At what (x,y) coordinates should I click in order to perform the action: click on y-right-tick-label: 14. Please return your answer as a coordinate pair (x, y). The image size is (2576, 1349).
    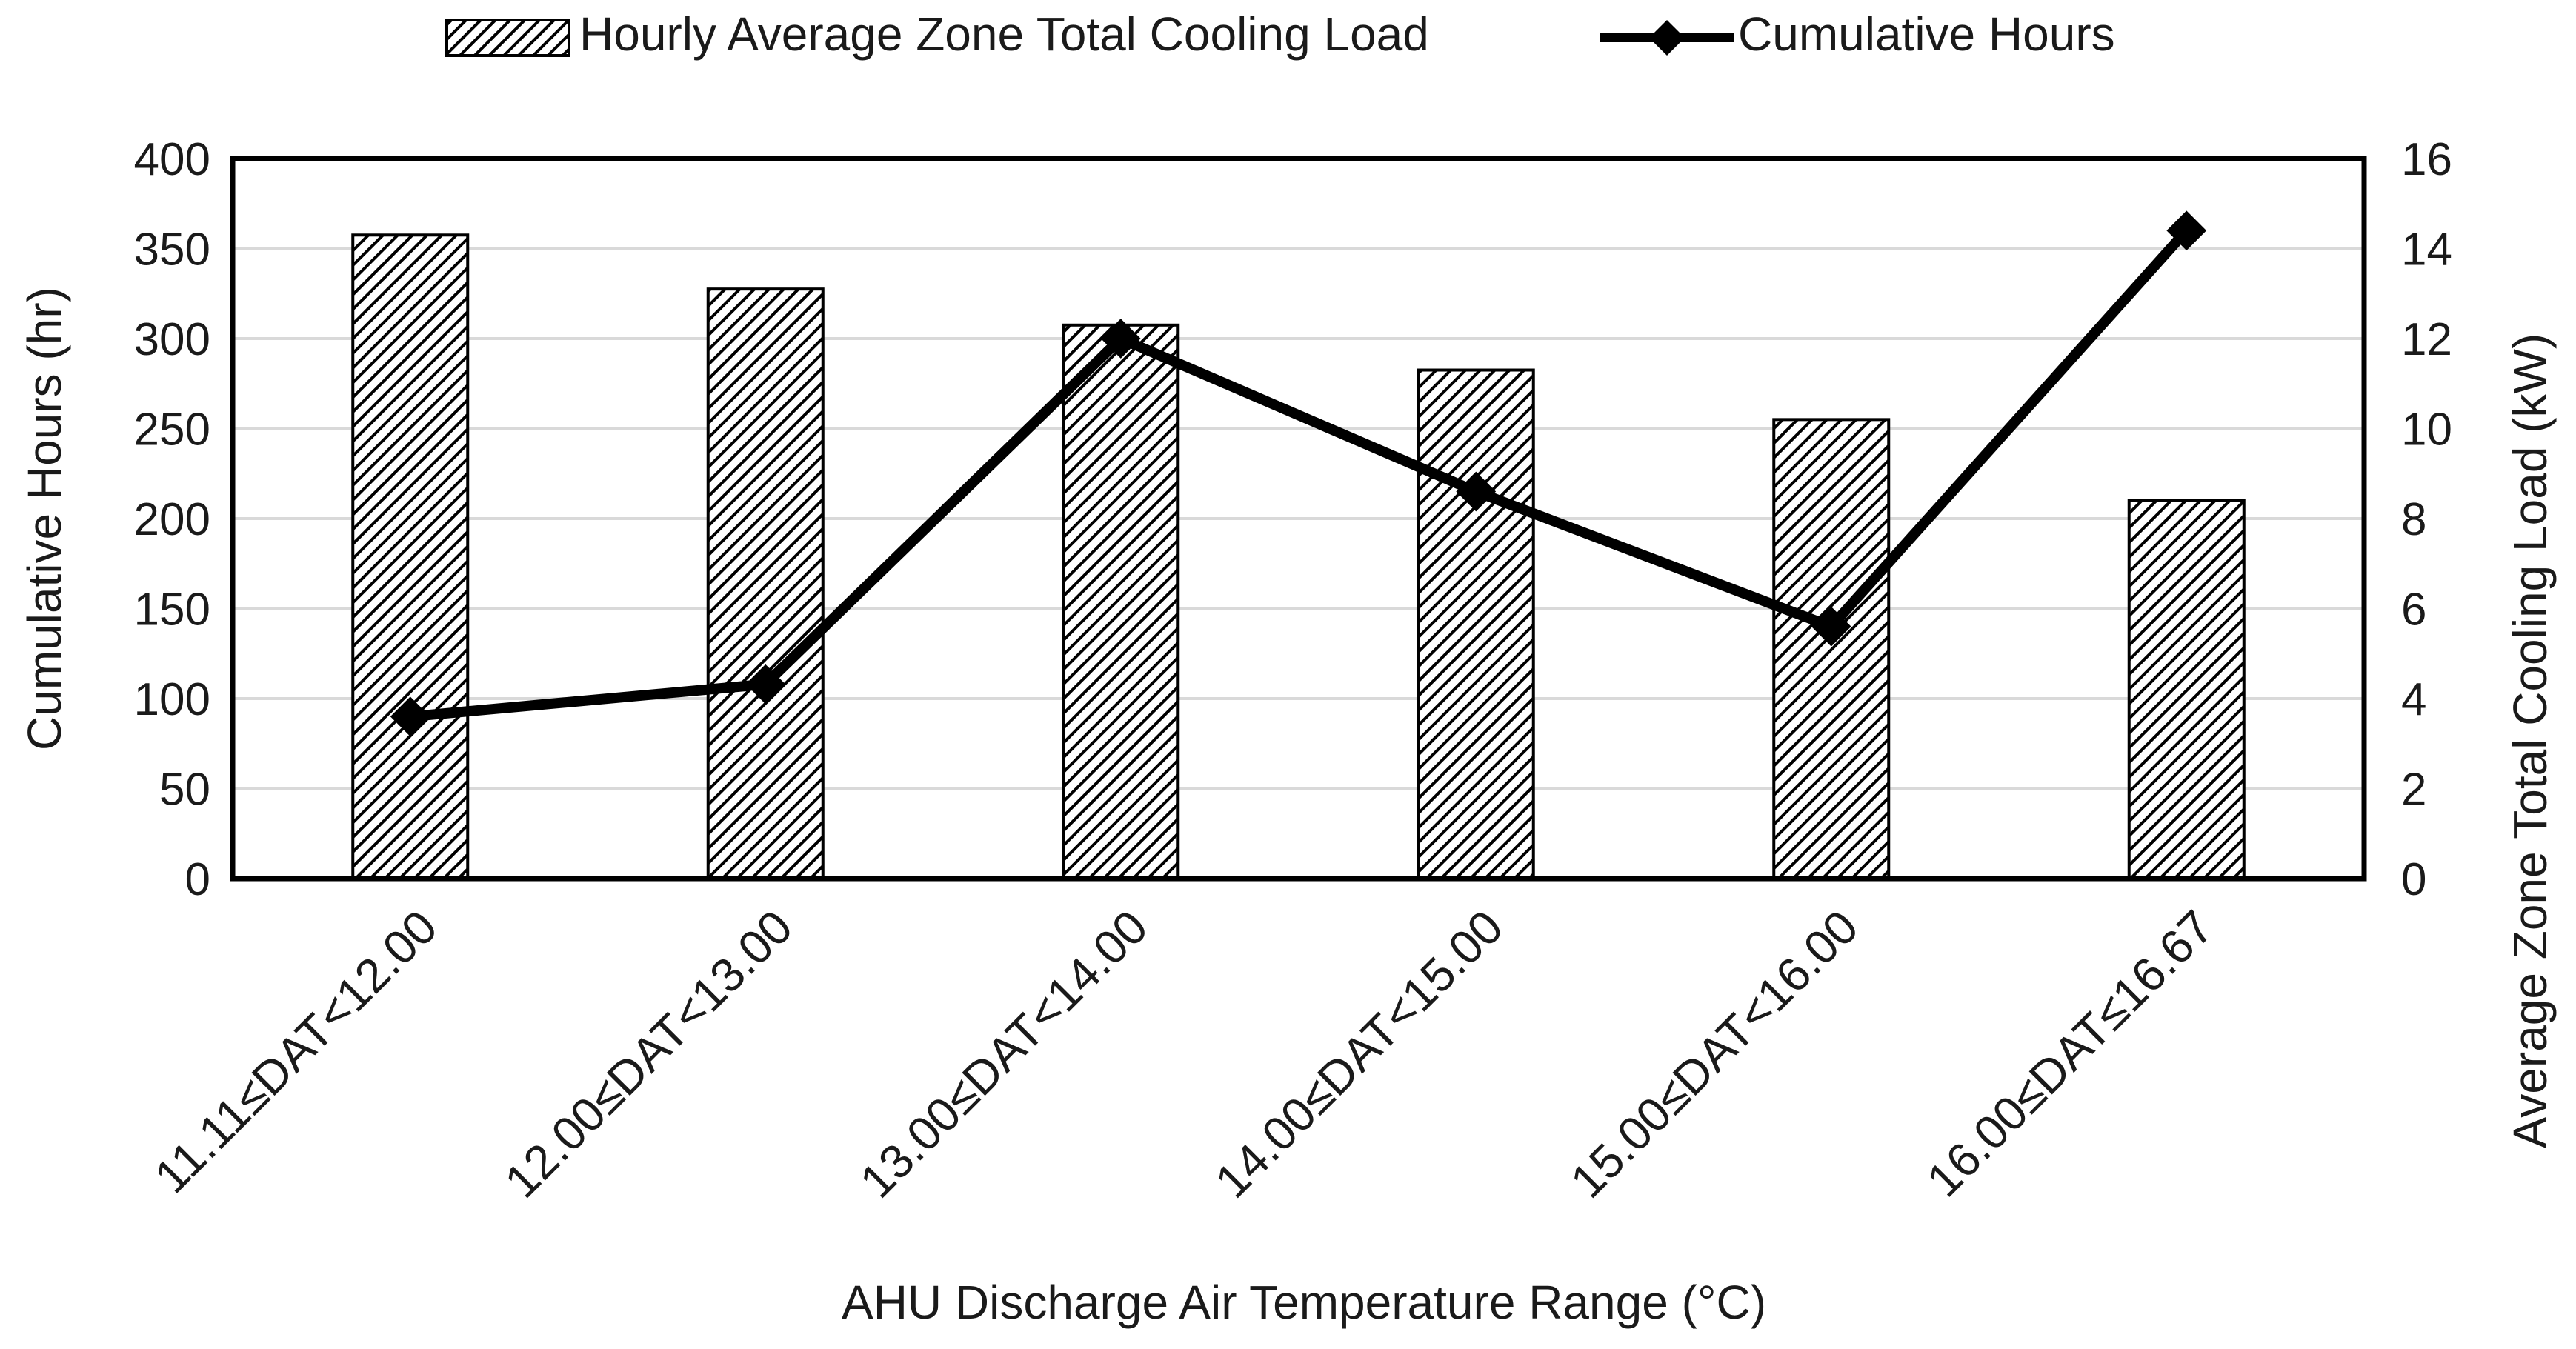
    Looking at the image, I should click on (2426, 250).